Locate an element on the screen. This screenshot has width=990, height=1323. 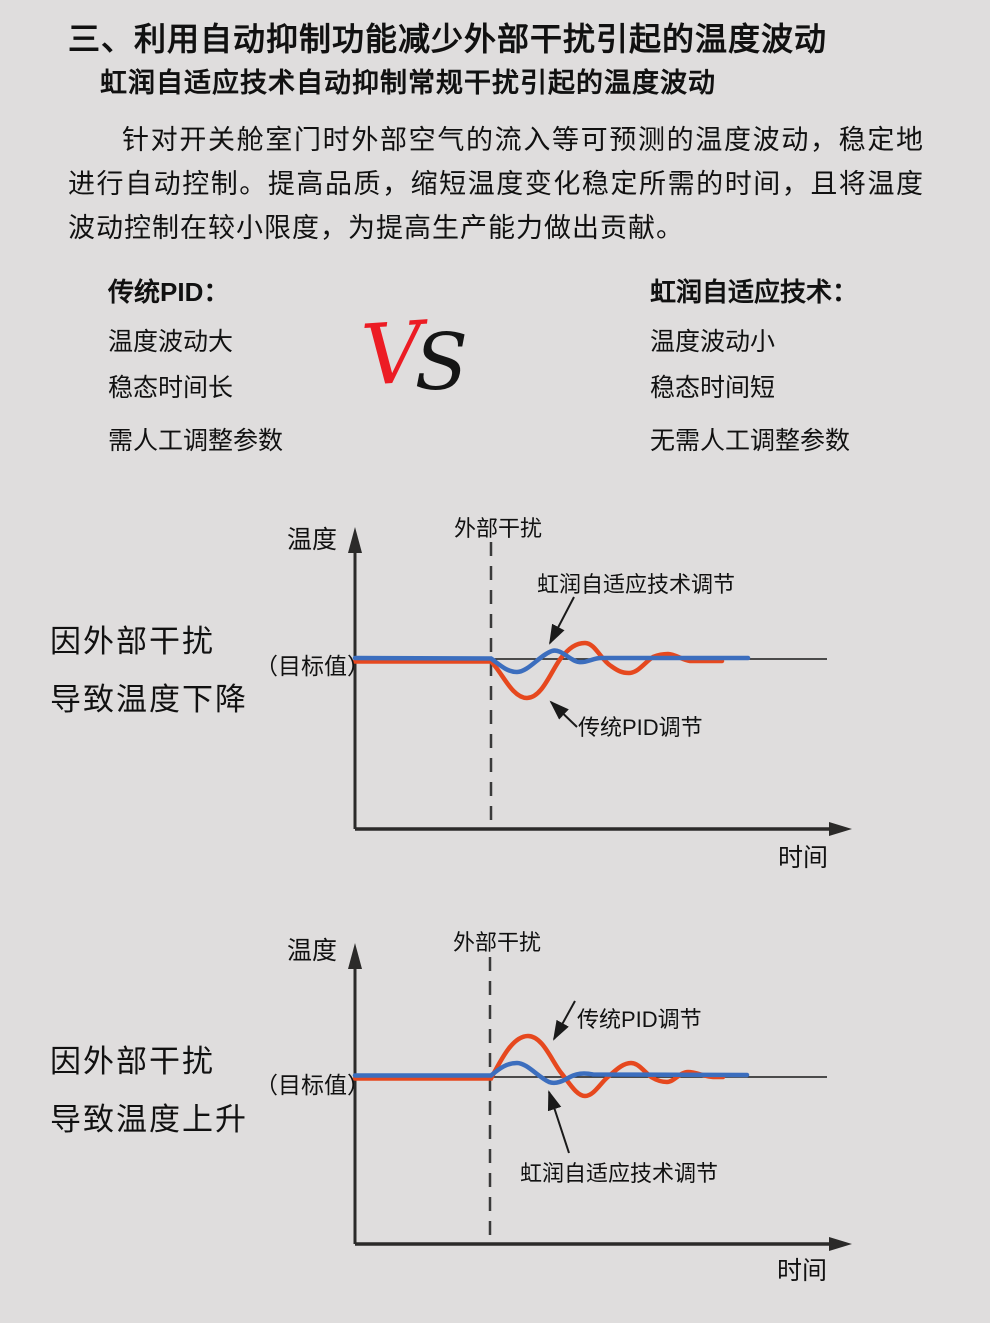
pid-column-heading: 传统PID： is located at coordinates (169, 292).